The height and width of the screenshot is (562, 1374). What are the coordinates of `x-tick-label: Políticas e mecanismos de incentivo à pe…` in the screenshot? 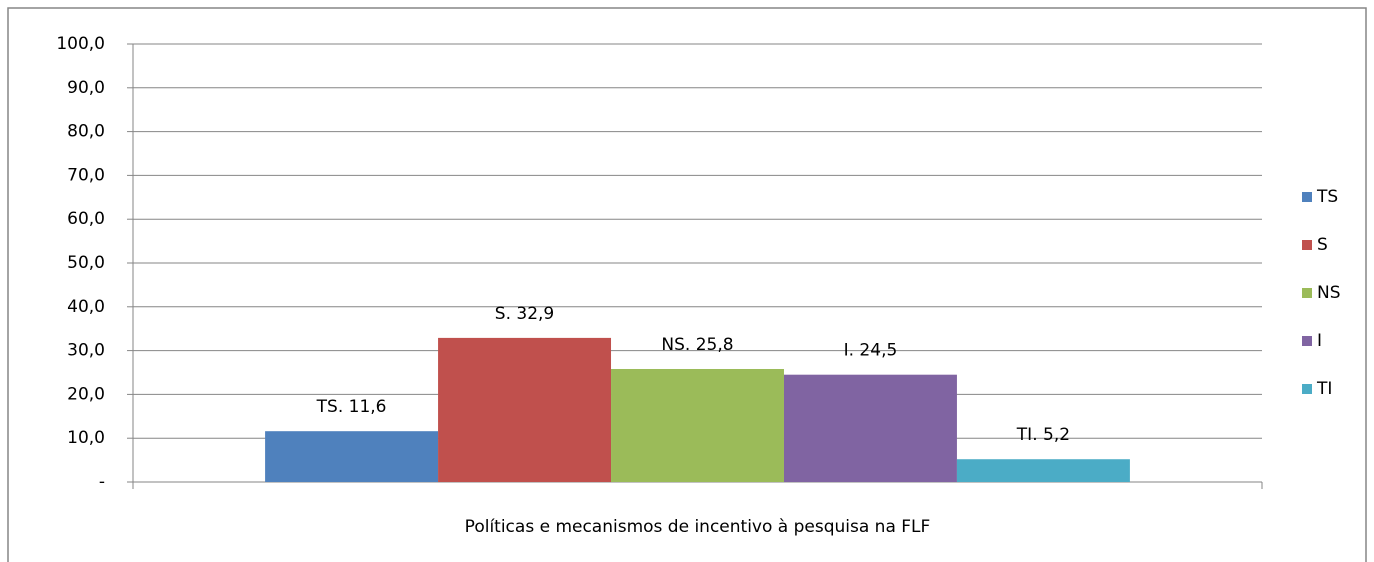 It's located at (698, 527).